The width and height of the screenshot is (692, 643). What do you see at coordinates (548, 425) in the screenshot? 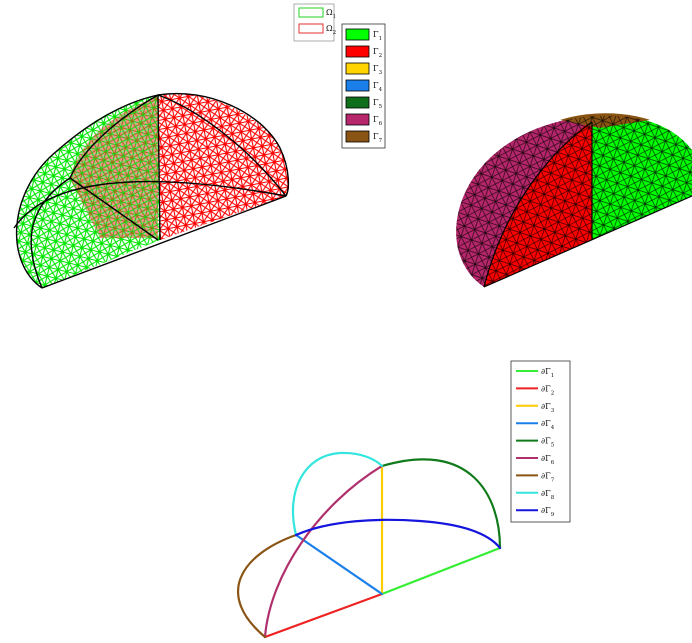
I see `legend-label: ∂Γ4` at bounding box center [548, 425].